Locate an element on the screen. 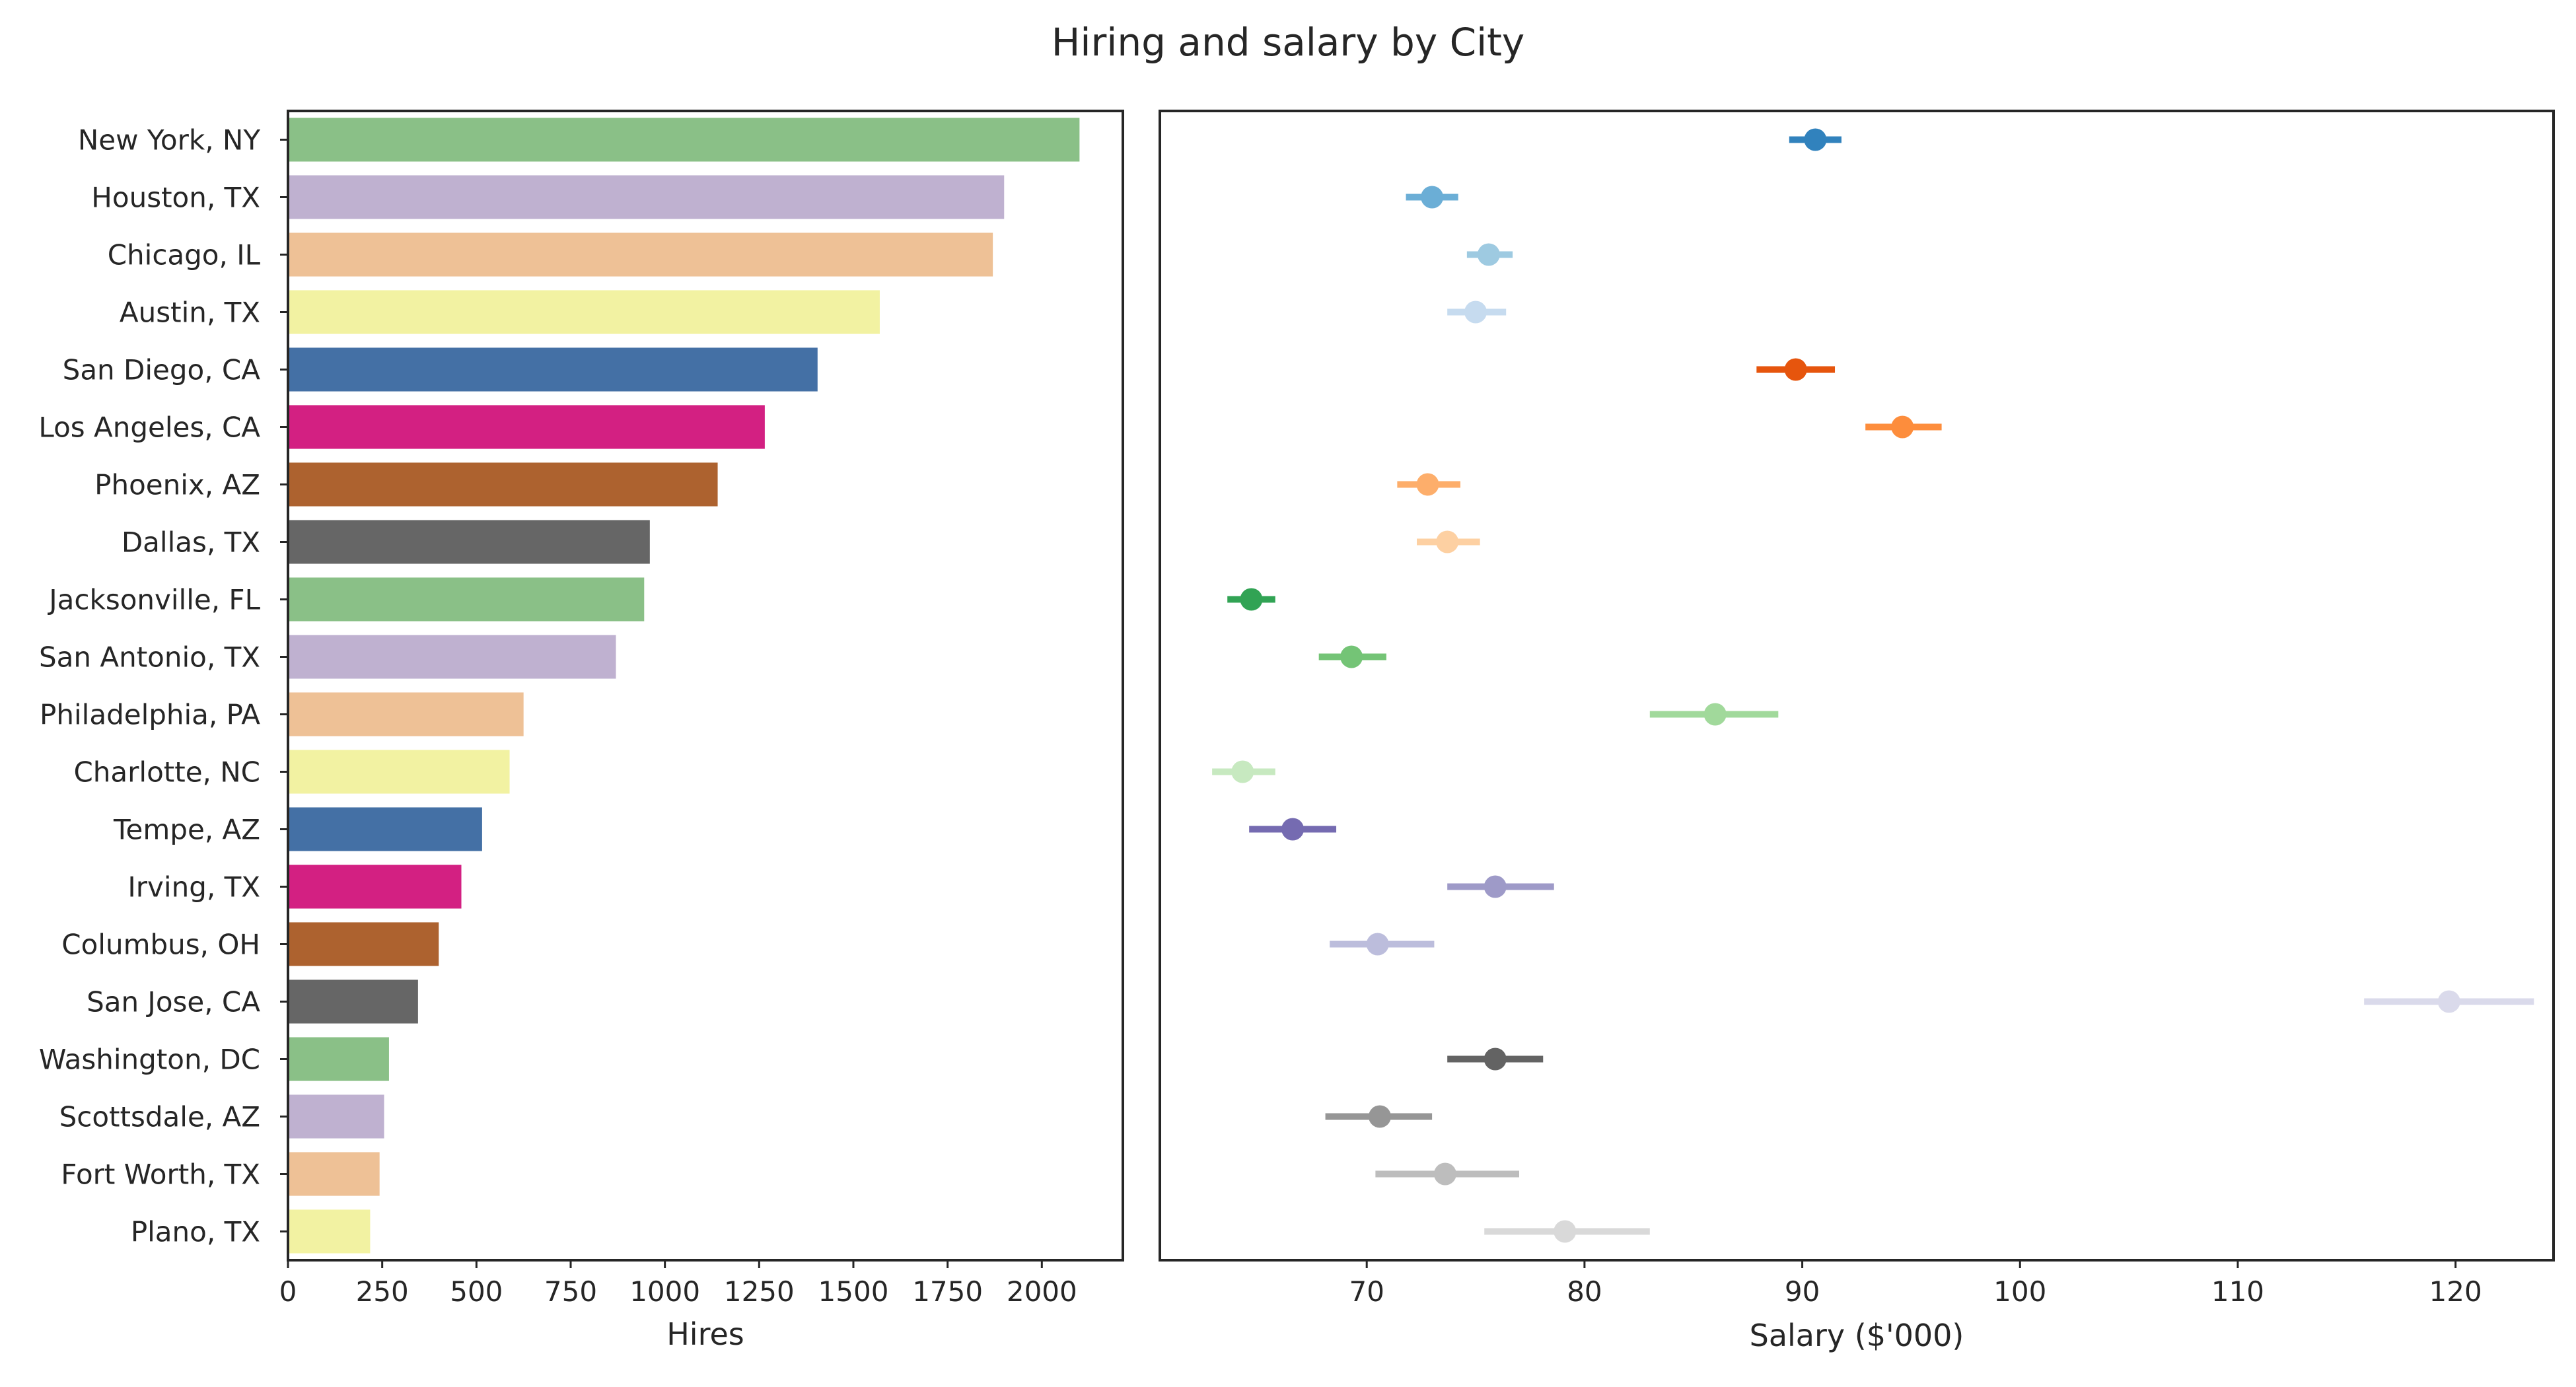 Image resolution: width=2576 pixels, height=1387 pixels. x-tick-label: 750 is located at coordinates (570, 1291).